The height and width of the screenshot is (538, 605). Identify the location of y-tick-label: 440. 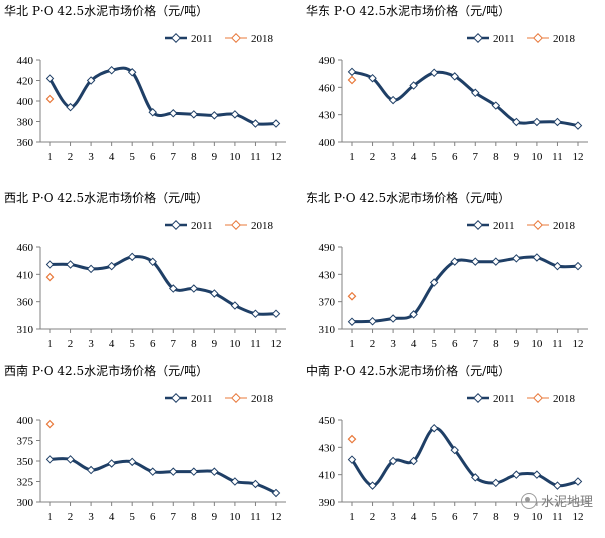
(25, 61).